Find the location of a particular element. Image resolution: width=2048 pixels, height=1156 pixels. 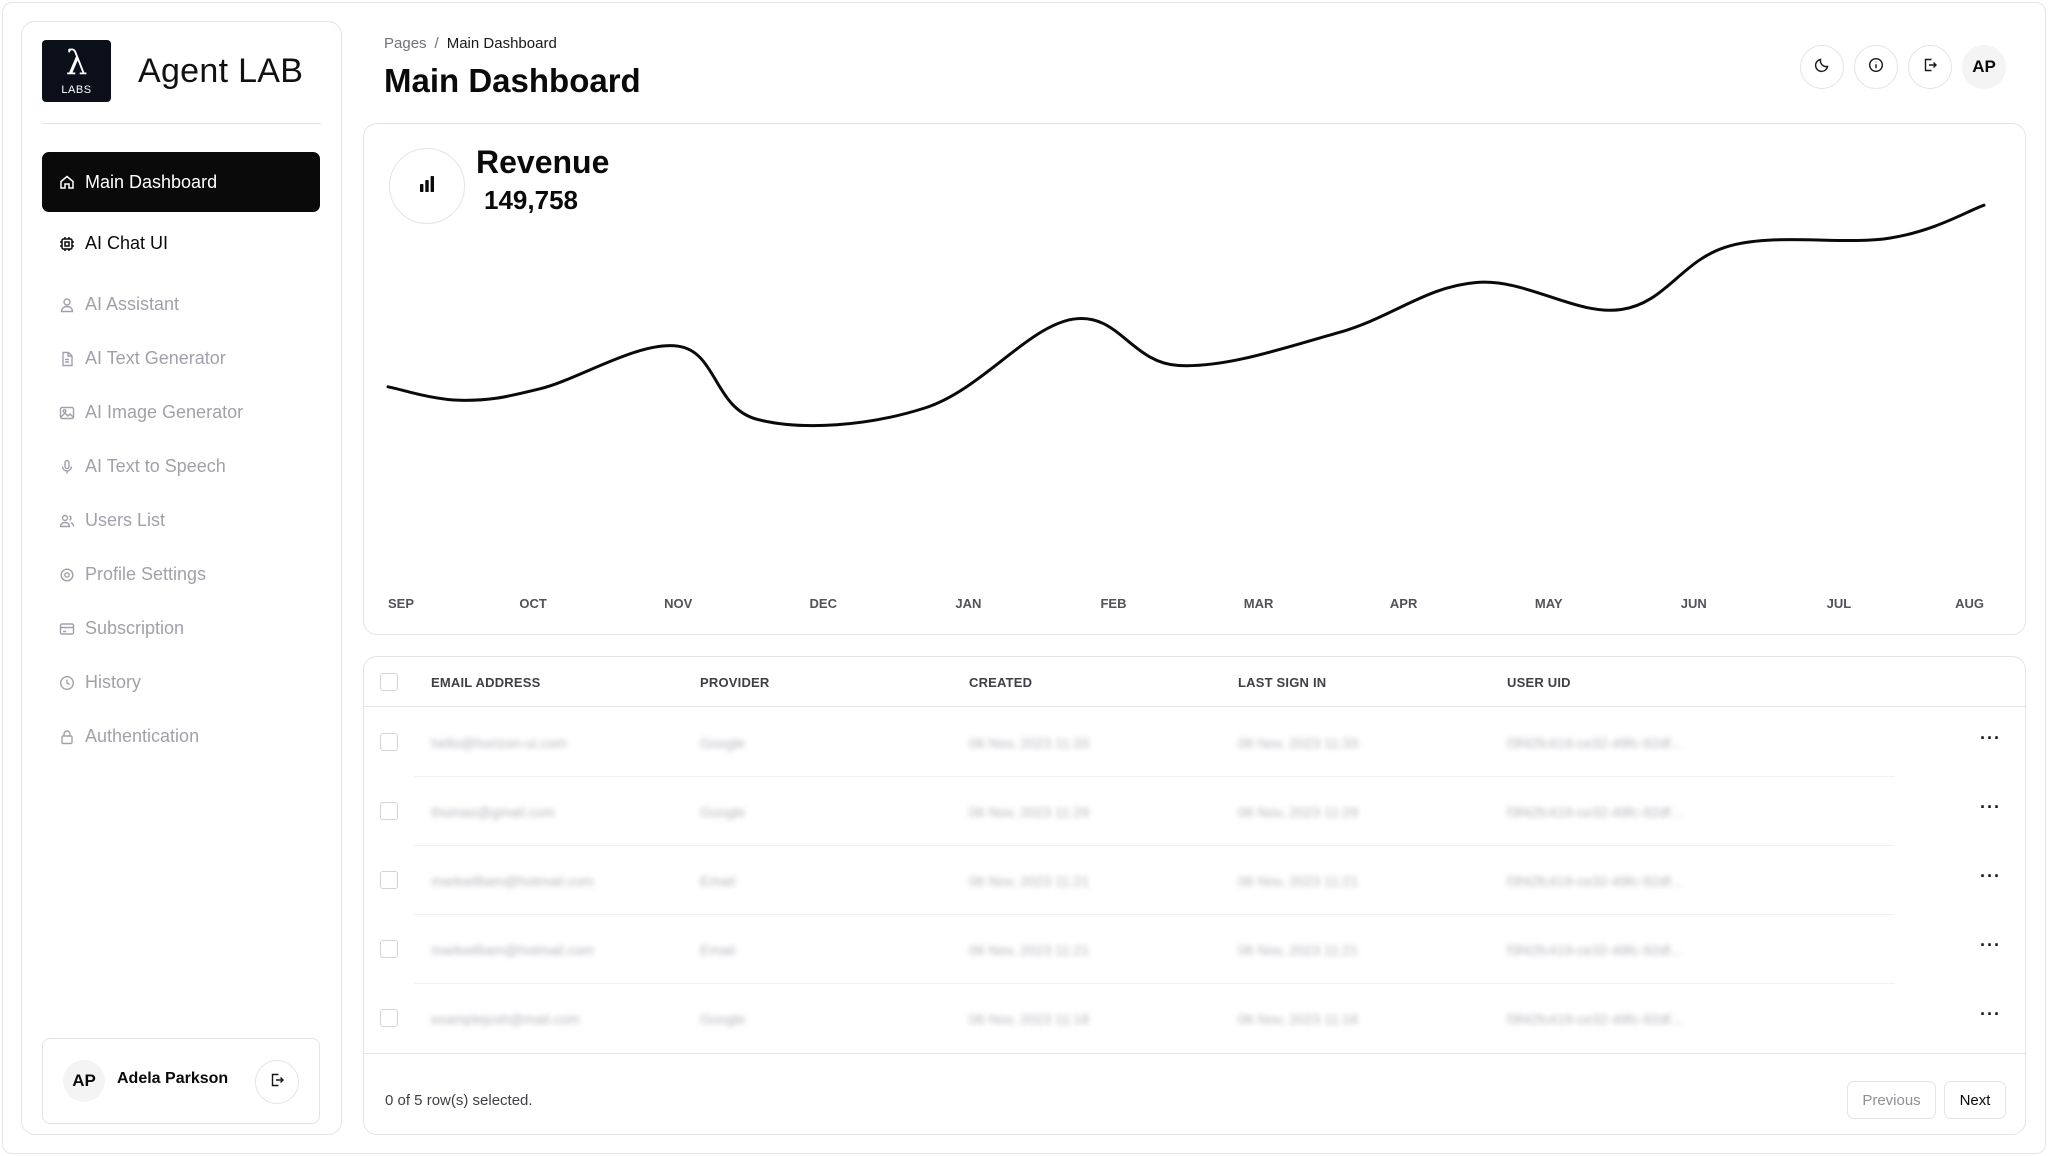

x-tick-label-sep: SEP is located at coordinates (401, 603).